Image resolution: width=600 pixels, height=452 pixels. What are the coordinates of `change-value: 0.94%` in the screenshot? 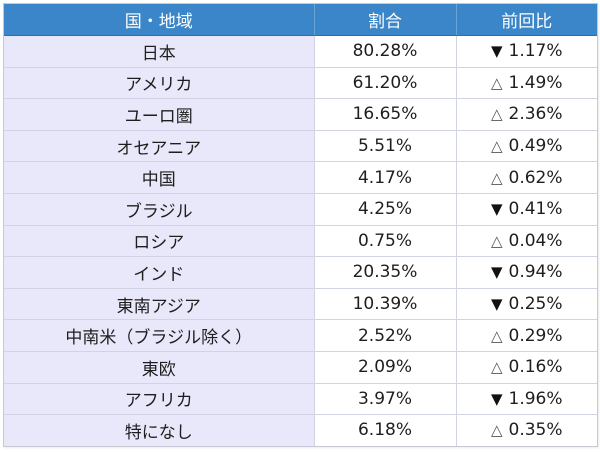 It's located at (535, 272).